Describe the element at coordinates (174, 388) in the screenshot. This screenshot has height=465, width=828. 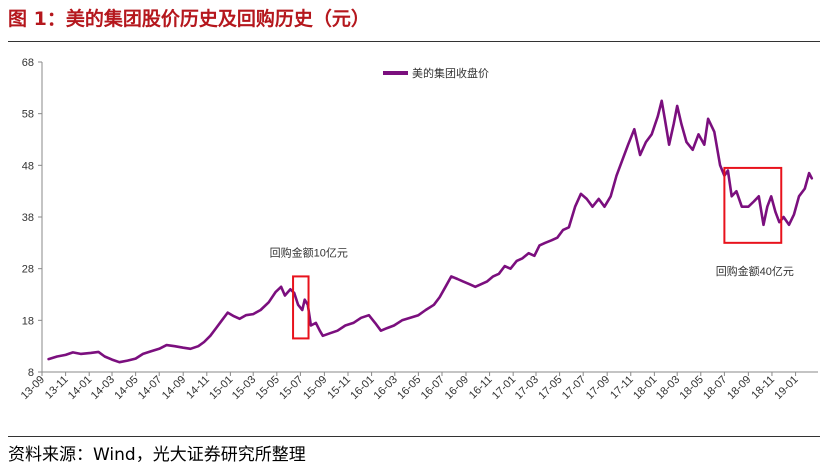
I see `x-tick-label: 14-09` at that location.